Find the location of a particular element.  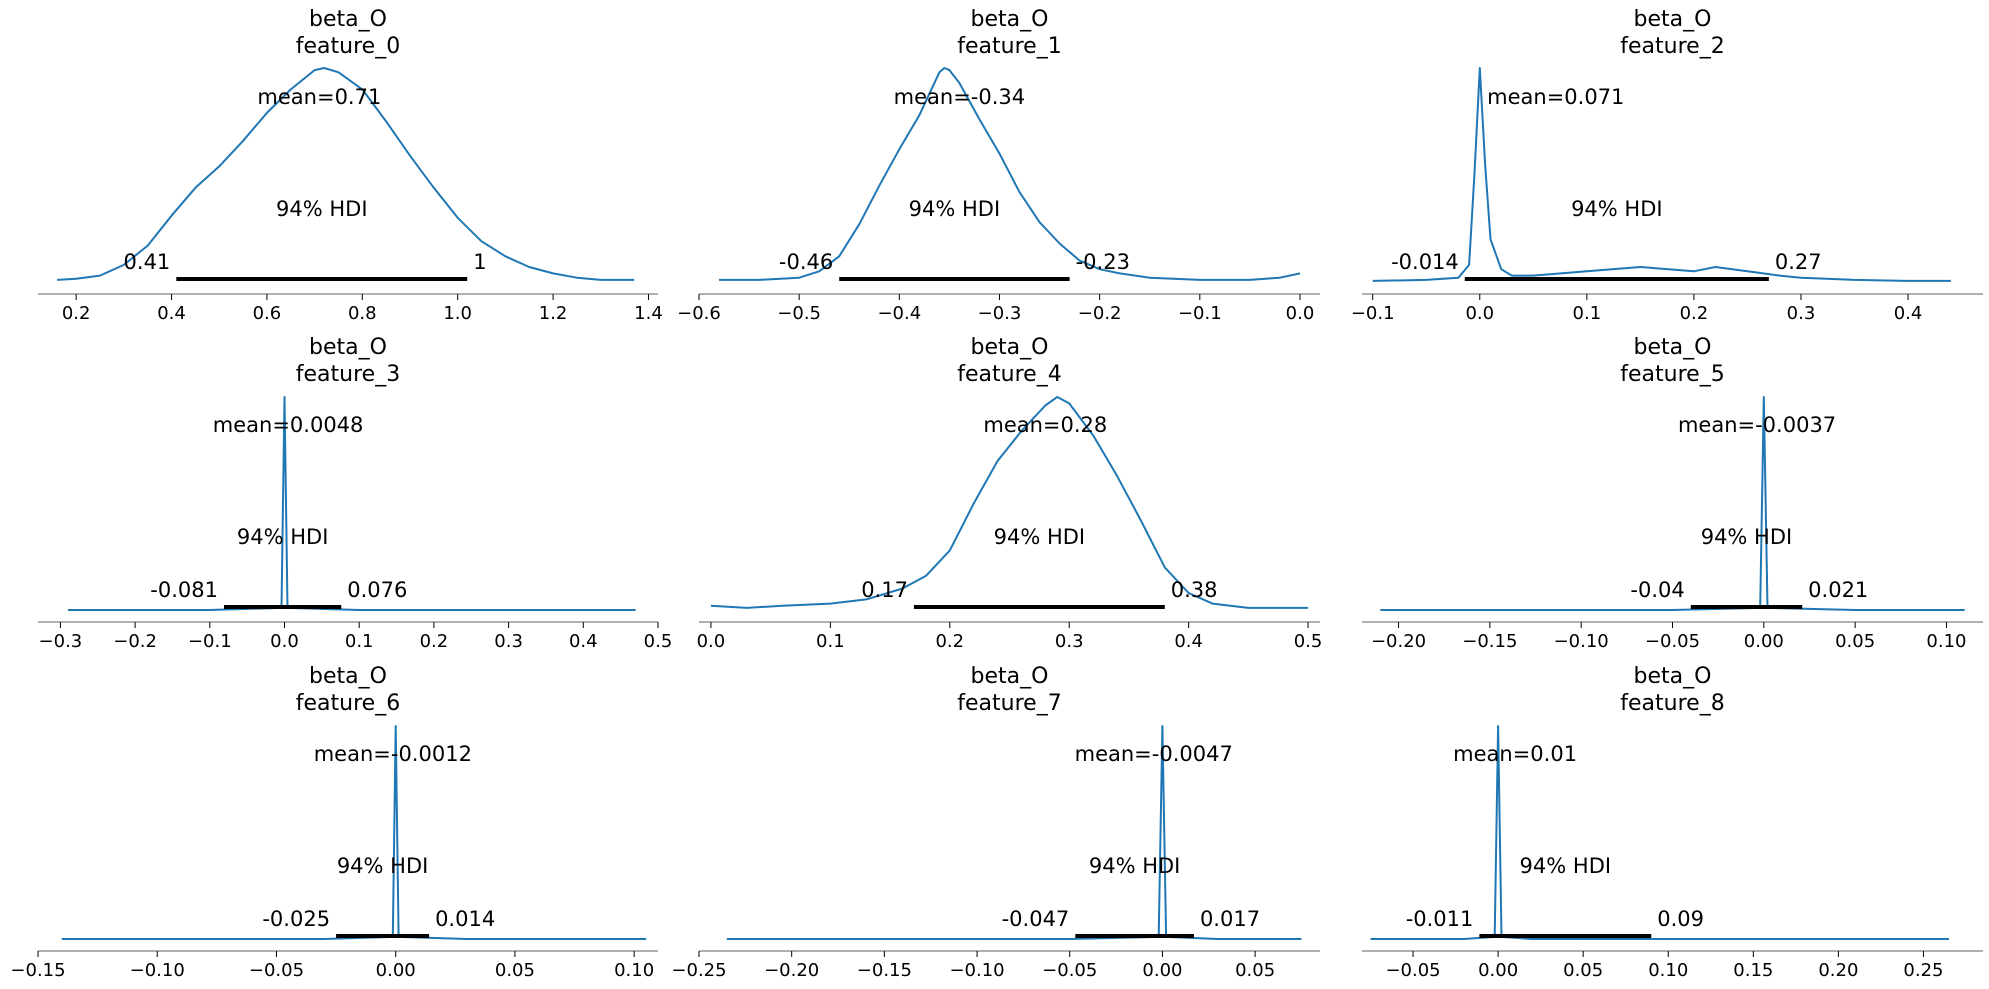

x-tick-label: 0.25 is located at coordinates (1923, 970).